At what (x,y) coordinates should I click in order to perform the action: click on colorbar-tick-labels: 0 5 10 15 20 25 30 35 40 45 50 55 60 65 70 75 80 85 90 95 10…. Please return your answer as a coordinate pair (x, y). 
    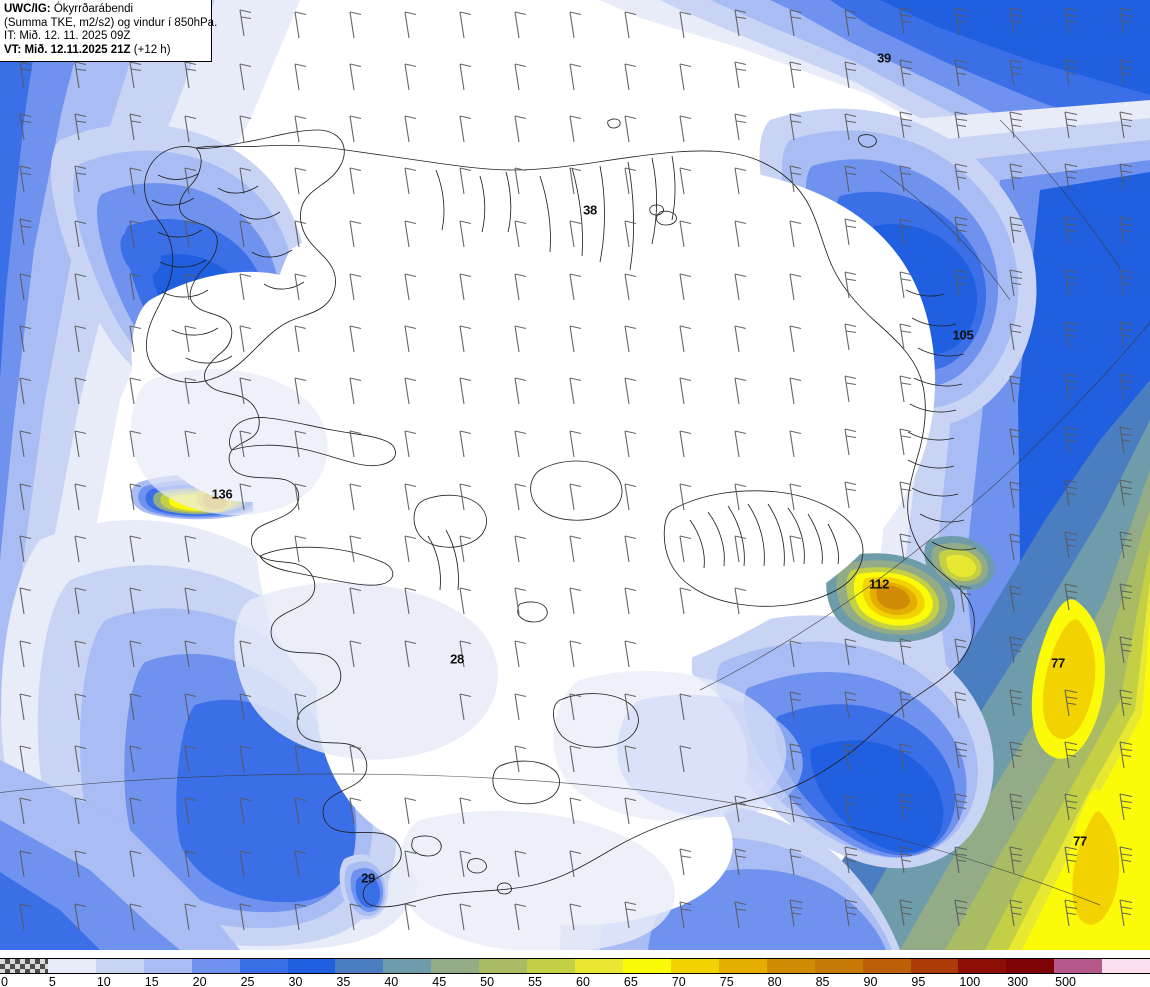
    Looking at the image, I should click on (575, 981).